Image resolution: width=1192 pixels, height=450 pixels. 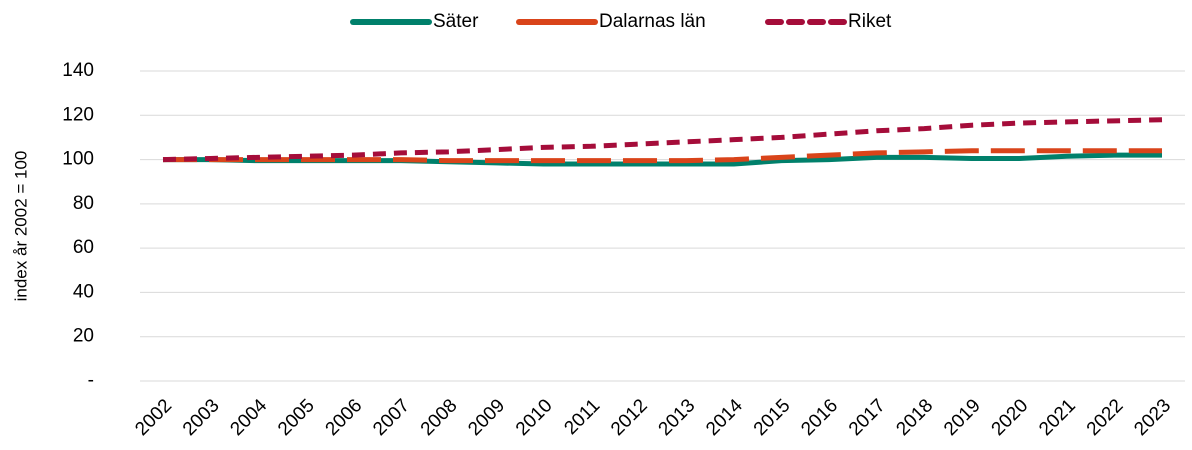 I want to click on x-tick-label: 2002, so click(x=153, y=417).